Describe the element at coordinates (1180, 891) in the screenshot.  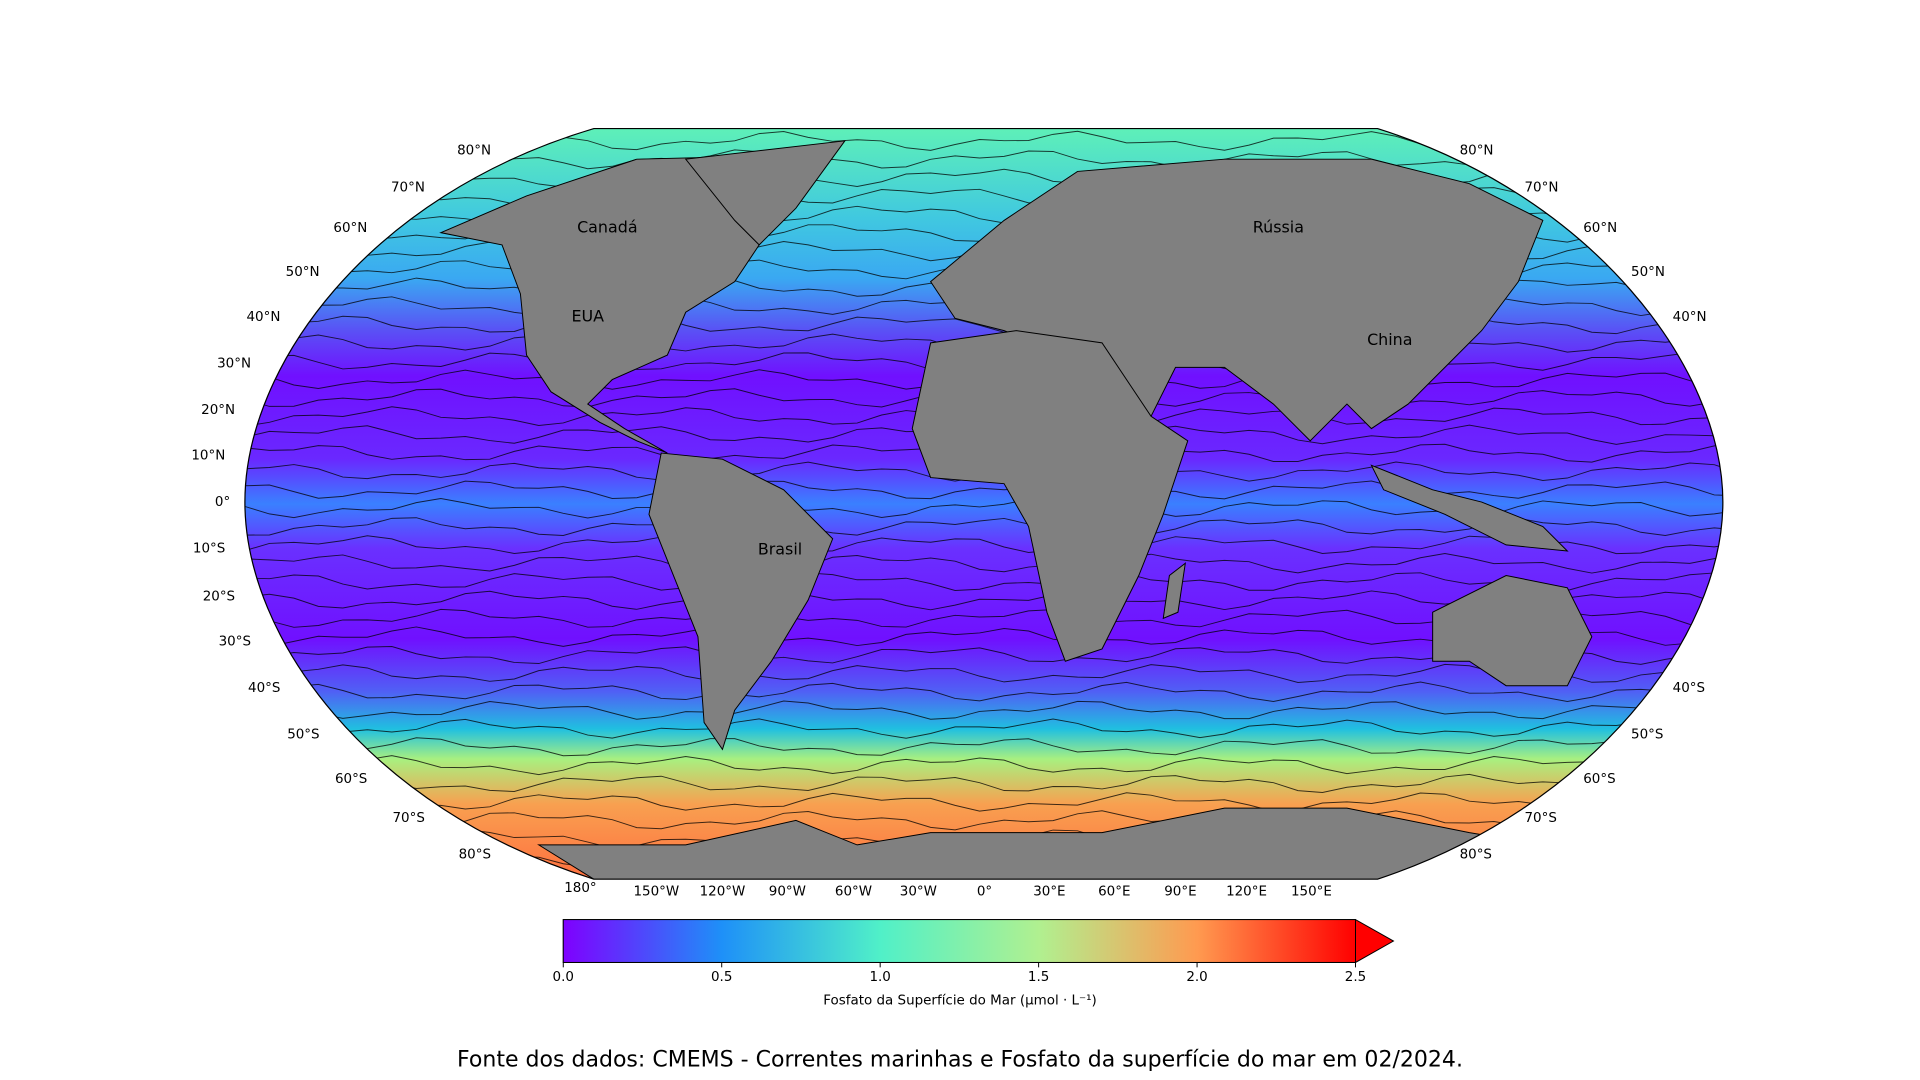
I see `lon-label: 90°E` at that location.